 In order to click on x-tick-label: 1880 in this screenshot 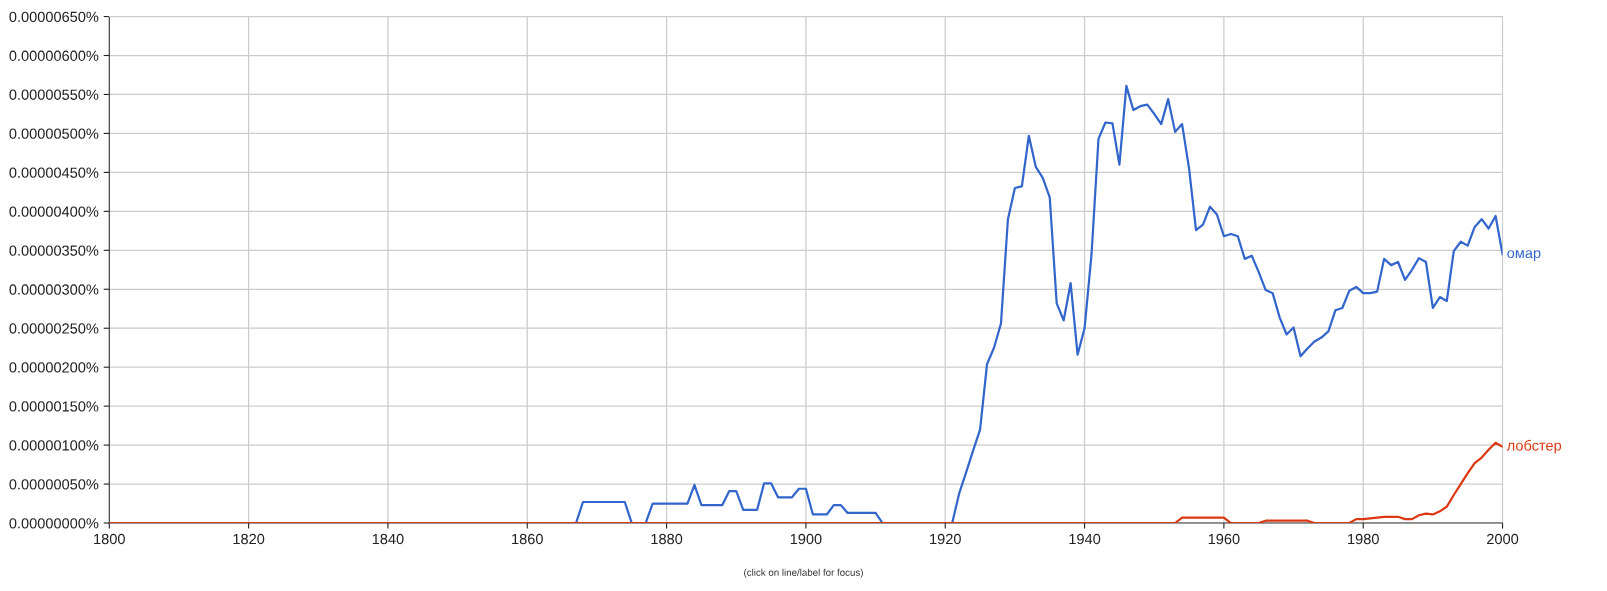, I will do `click(667, 539)`.